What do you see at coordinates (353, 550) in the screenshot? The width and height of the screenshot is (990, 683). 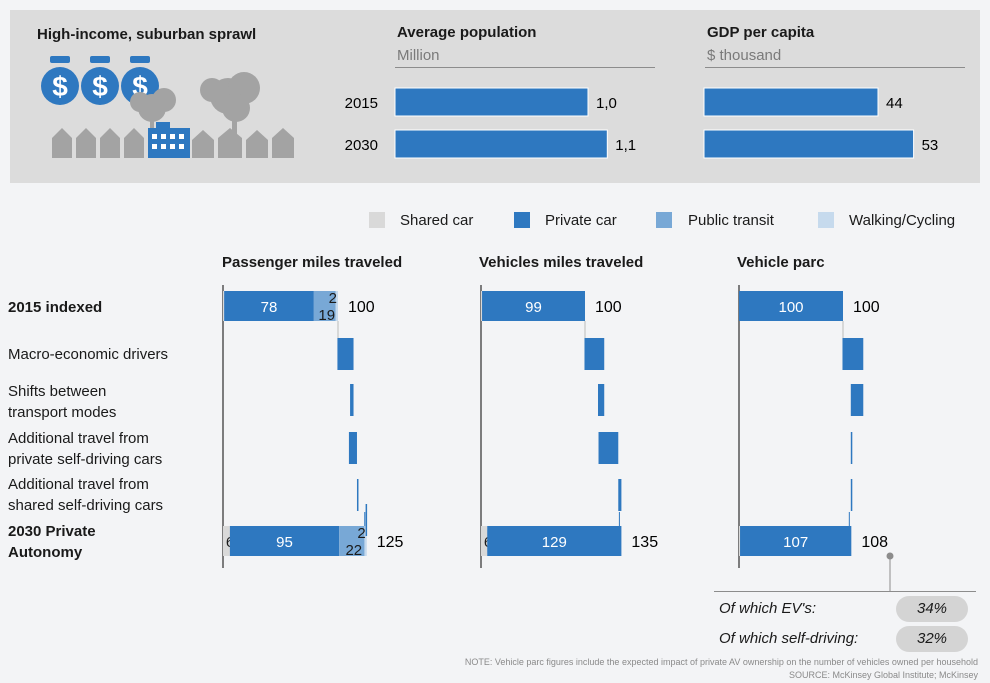 I see `pmt-label-public-transit-1: 22` at bounding box center [353, 550].